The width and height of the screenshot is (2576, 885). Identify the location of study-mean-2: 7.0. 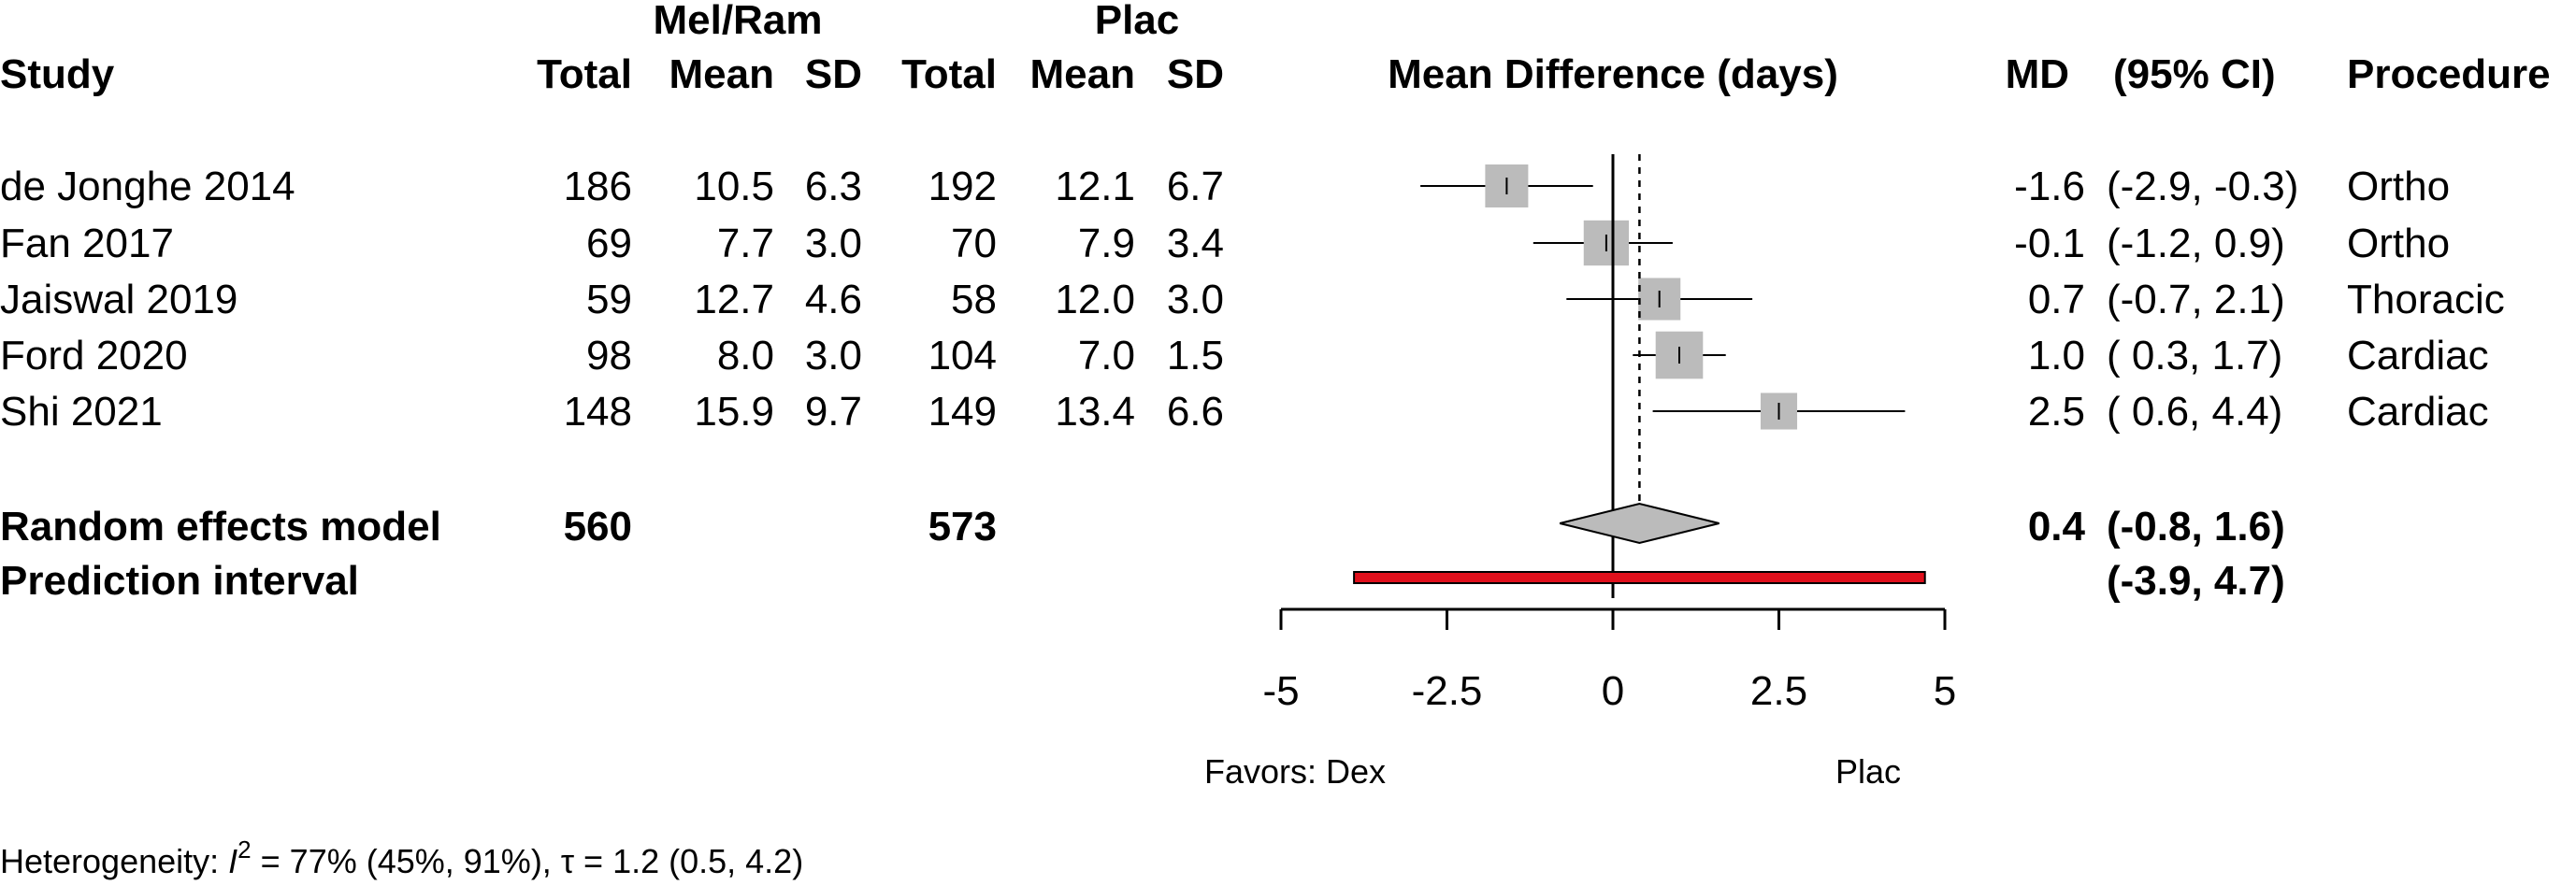
(1106, 355).